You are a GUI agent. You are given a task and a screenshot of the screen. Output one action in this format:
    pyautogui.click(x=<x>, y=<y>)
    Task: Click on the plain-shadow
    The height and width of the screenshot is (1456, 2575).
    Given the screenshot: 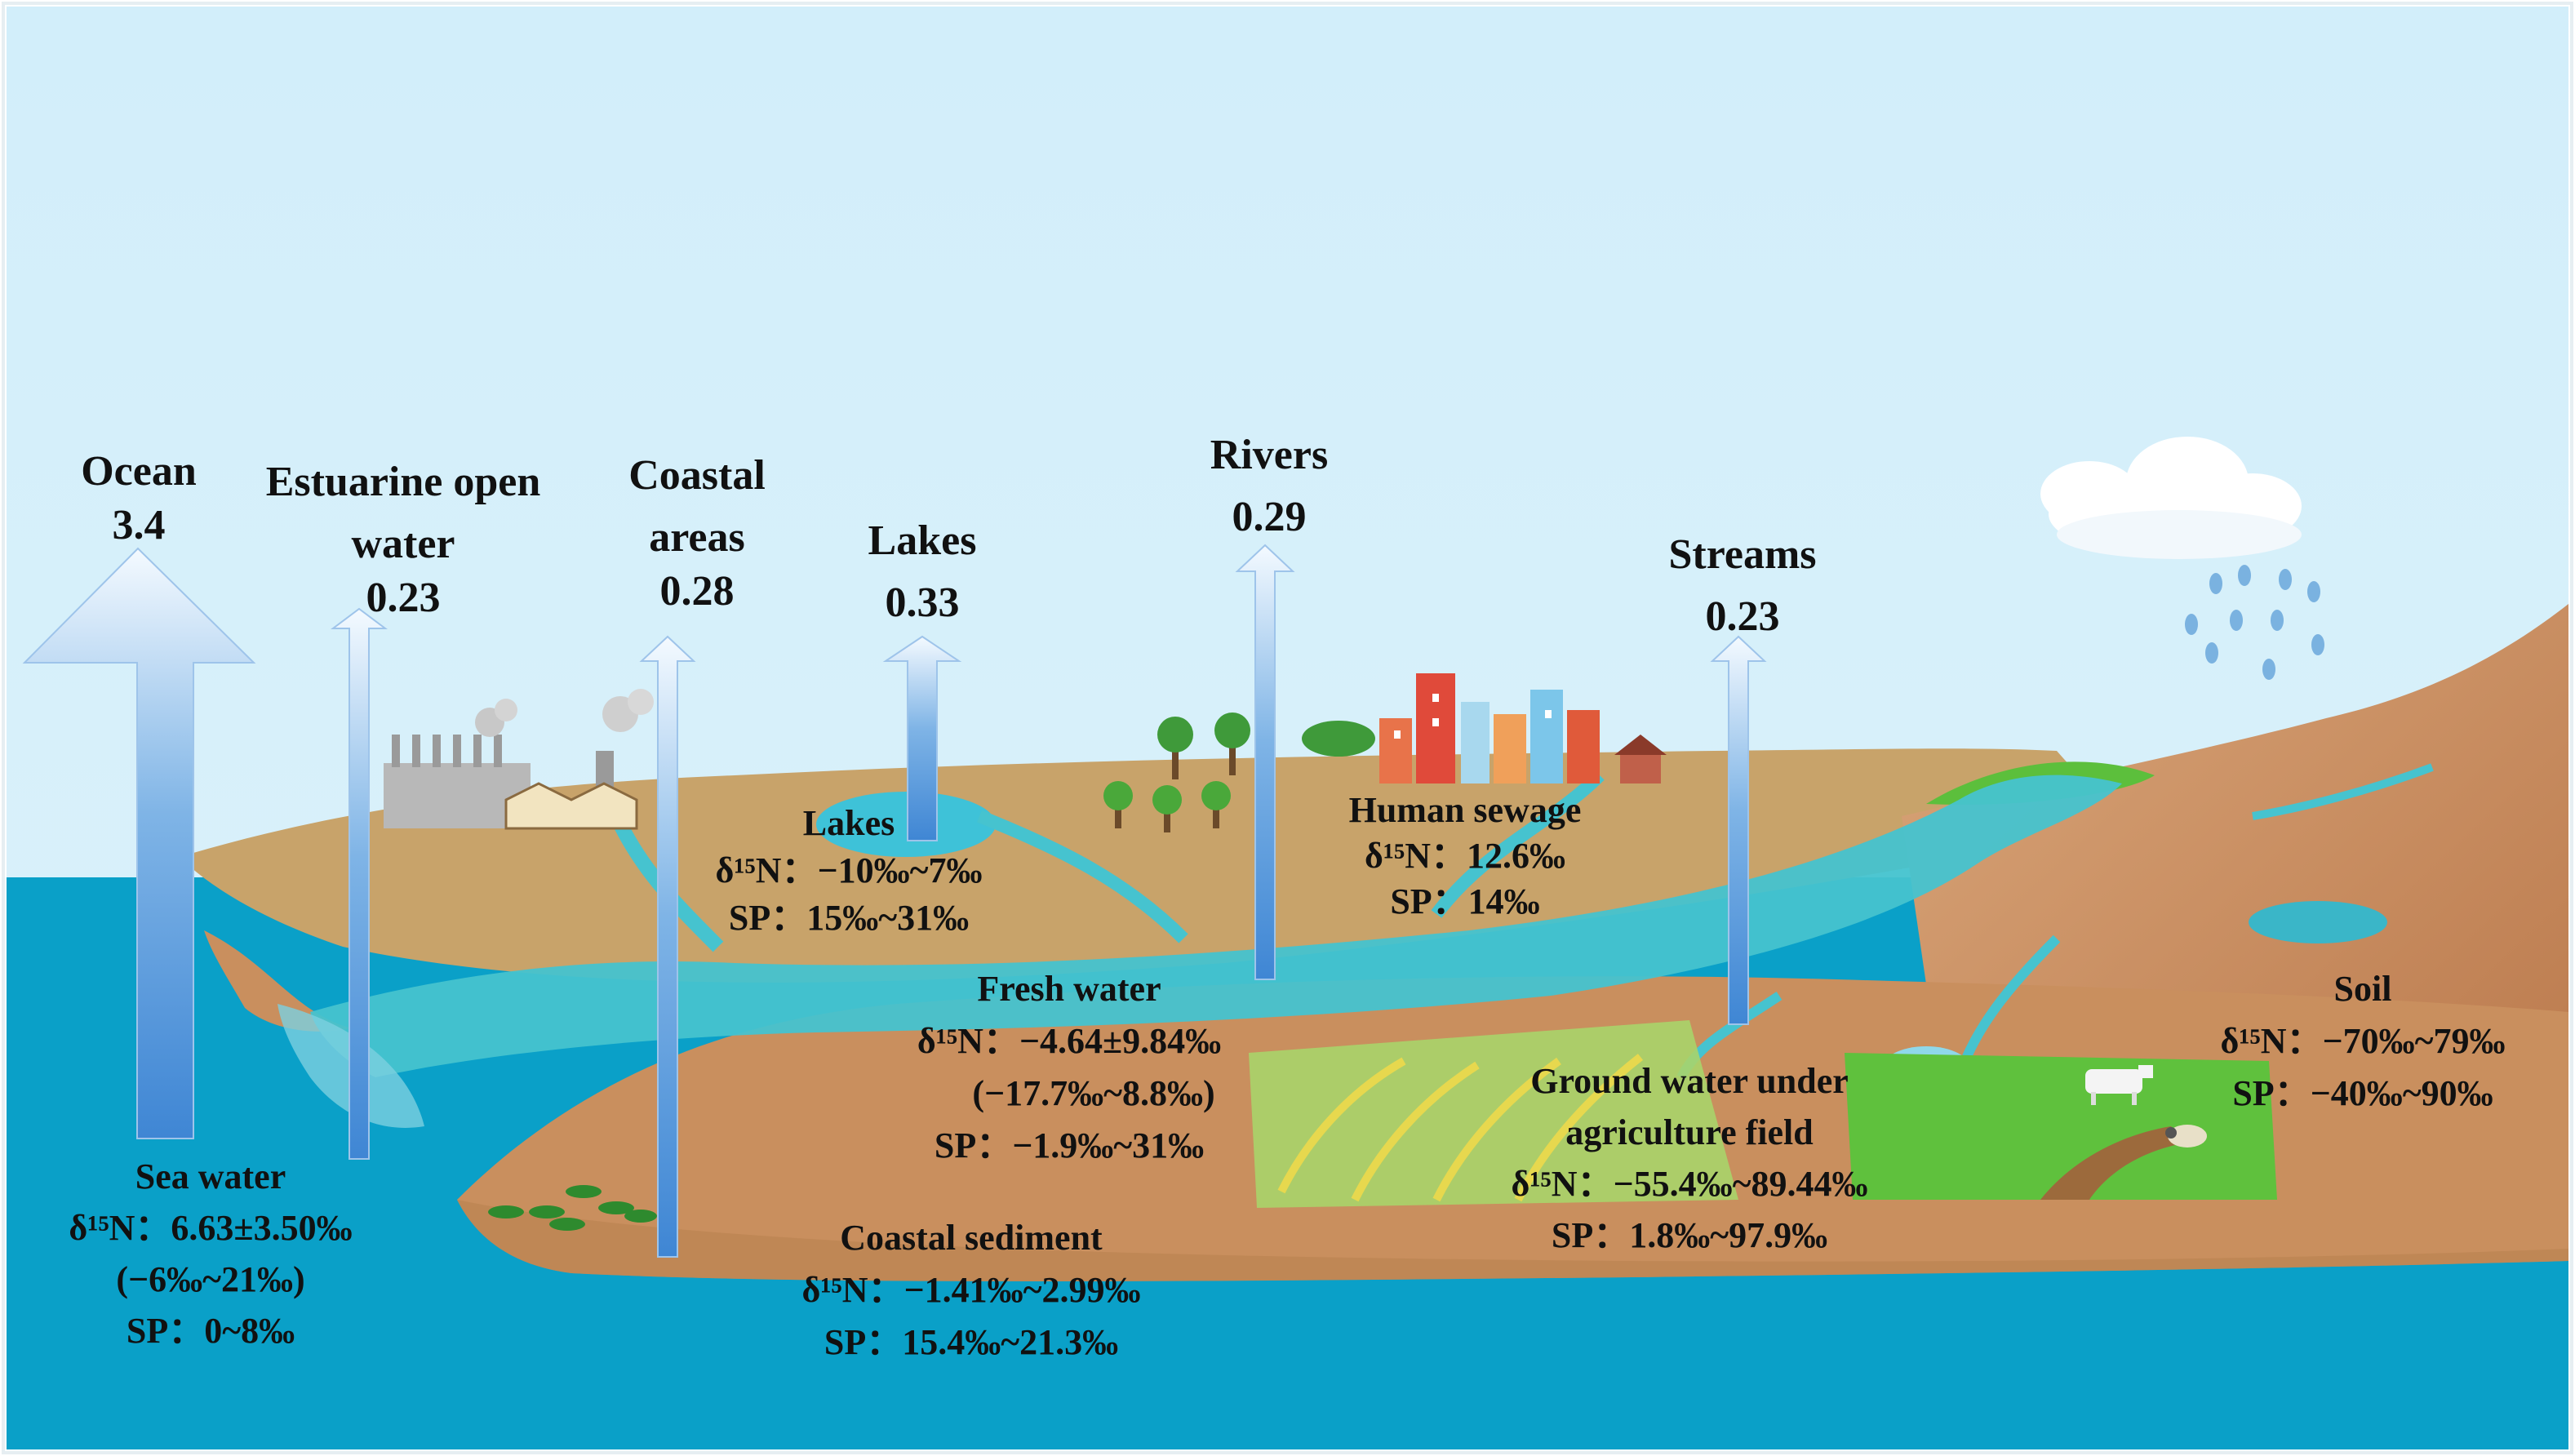 What is the action you would take?
    pyautogui.click(x=1512, y=1240)
    